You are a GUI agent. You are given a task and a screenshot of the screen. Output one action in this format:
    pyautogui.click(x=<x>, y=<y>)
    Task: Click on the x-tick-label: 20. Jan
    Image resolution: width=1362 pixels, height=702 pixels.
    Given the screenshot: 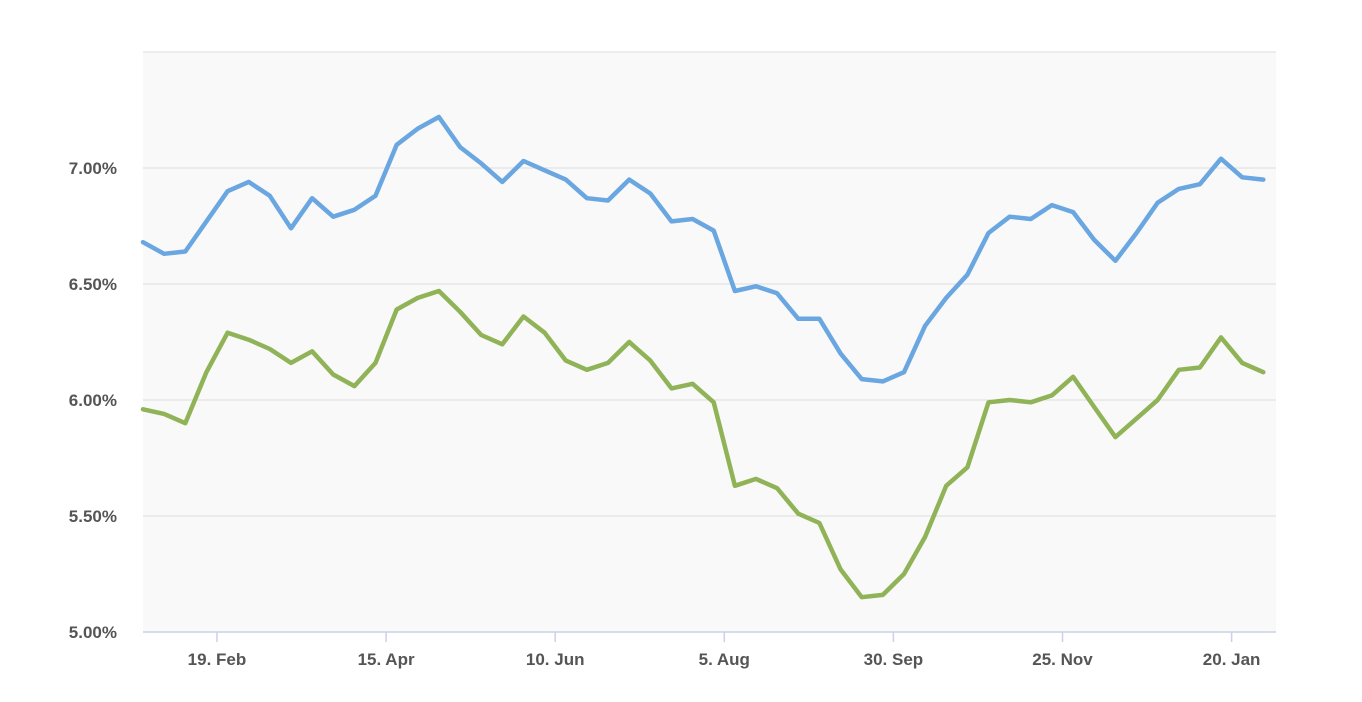 What is the action you would take?
    pyautogui.click(x=1232, y=659)
    